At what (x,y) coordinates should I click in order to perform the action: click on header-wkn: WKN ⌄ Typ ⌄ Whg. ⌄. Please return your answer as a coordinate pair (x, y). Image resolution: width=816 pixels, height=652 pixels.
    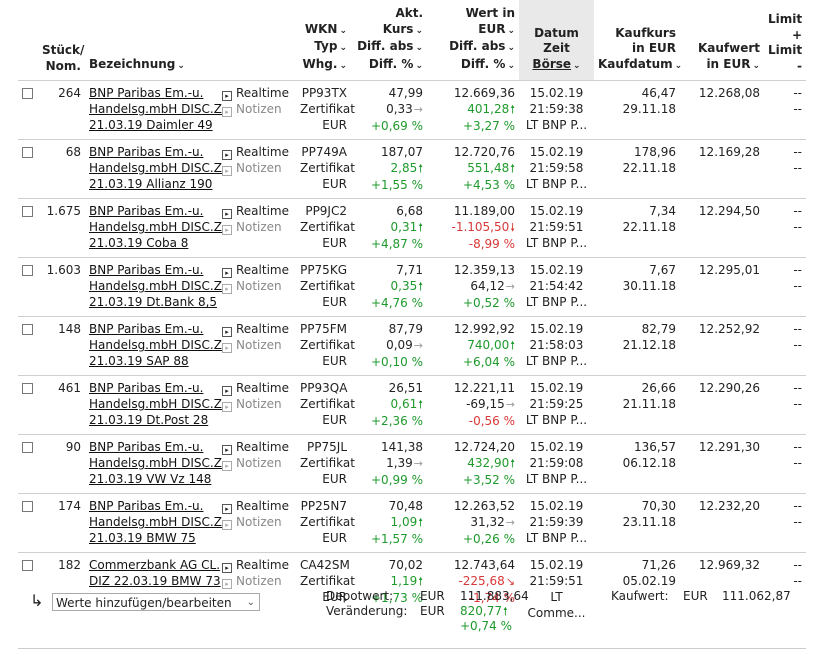
    Looking at the image, I should click on (323, 40).